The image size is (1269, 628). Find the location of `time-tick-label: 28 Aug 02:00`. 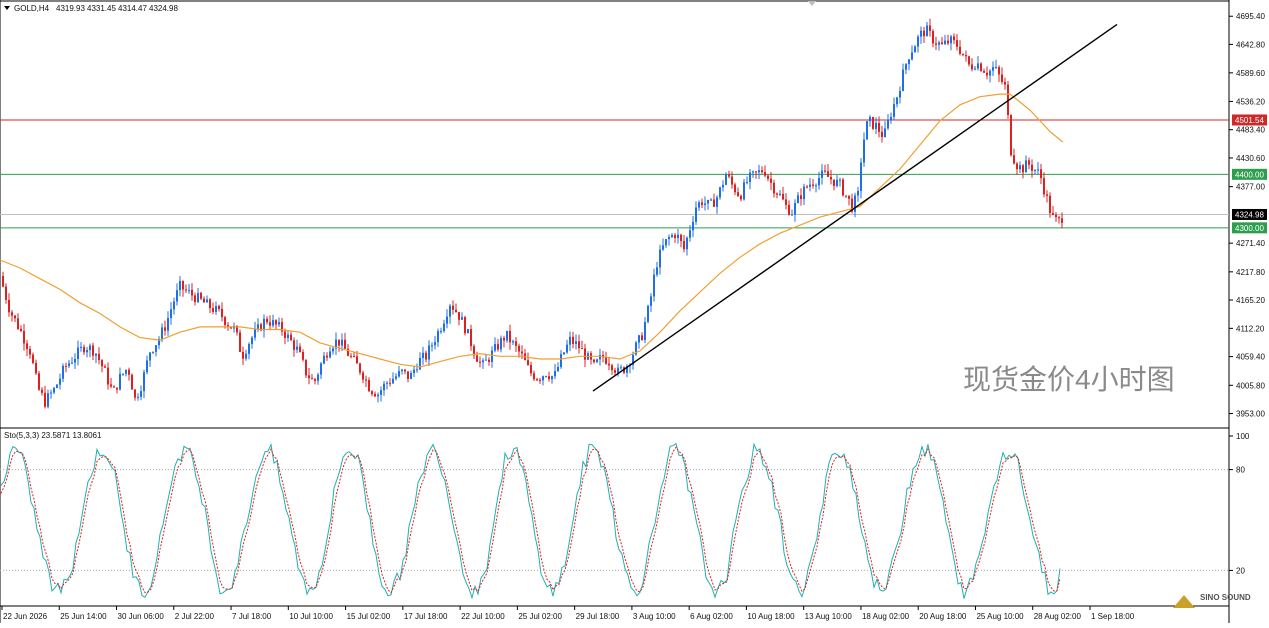

time-tick-label: 28 Aug 02:00 is located at coordinates (1058, 616).